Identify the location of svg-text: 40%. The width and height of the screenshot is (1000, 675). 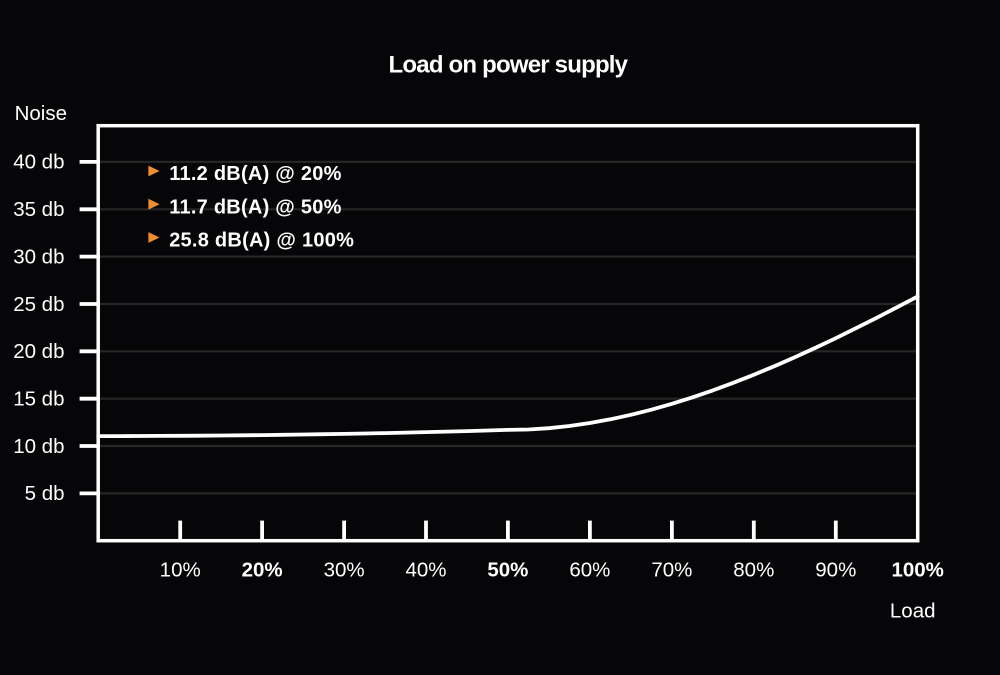
(425, 570).